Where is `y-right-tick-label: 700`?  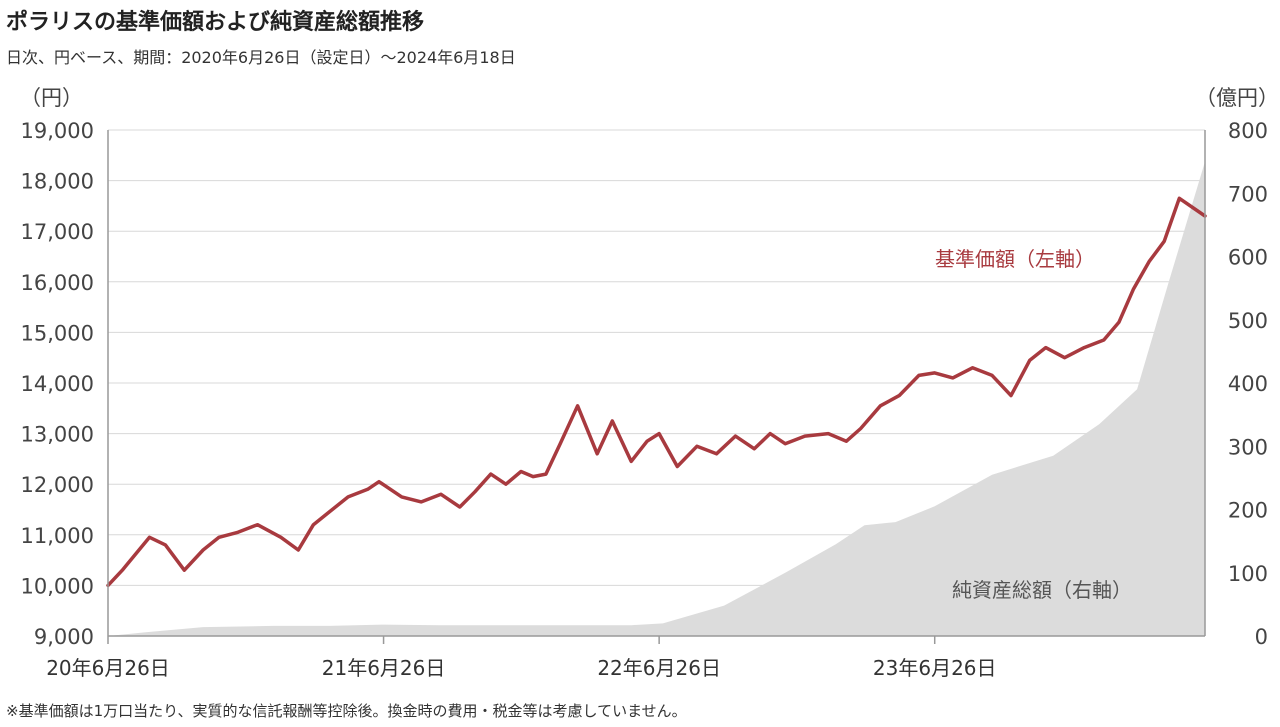
y-right-tick-label: 700 is located at coordinates (1248, 194).